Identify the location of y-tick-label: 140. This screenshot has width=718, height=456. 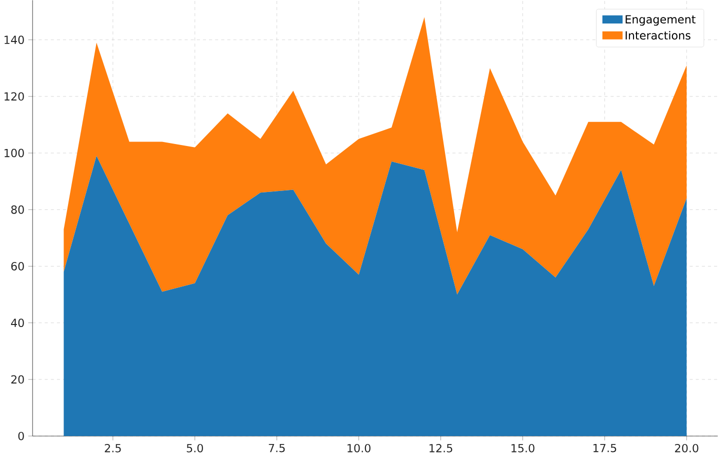
(14, 40).